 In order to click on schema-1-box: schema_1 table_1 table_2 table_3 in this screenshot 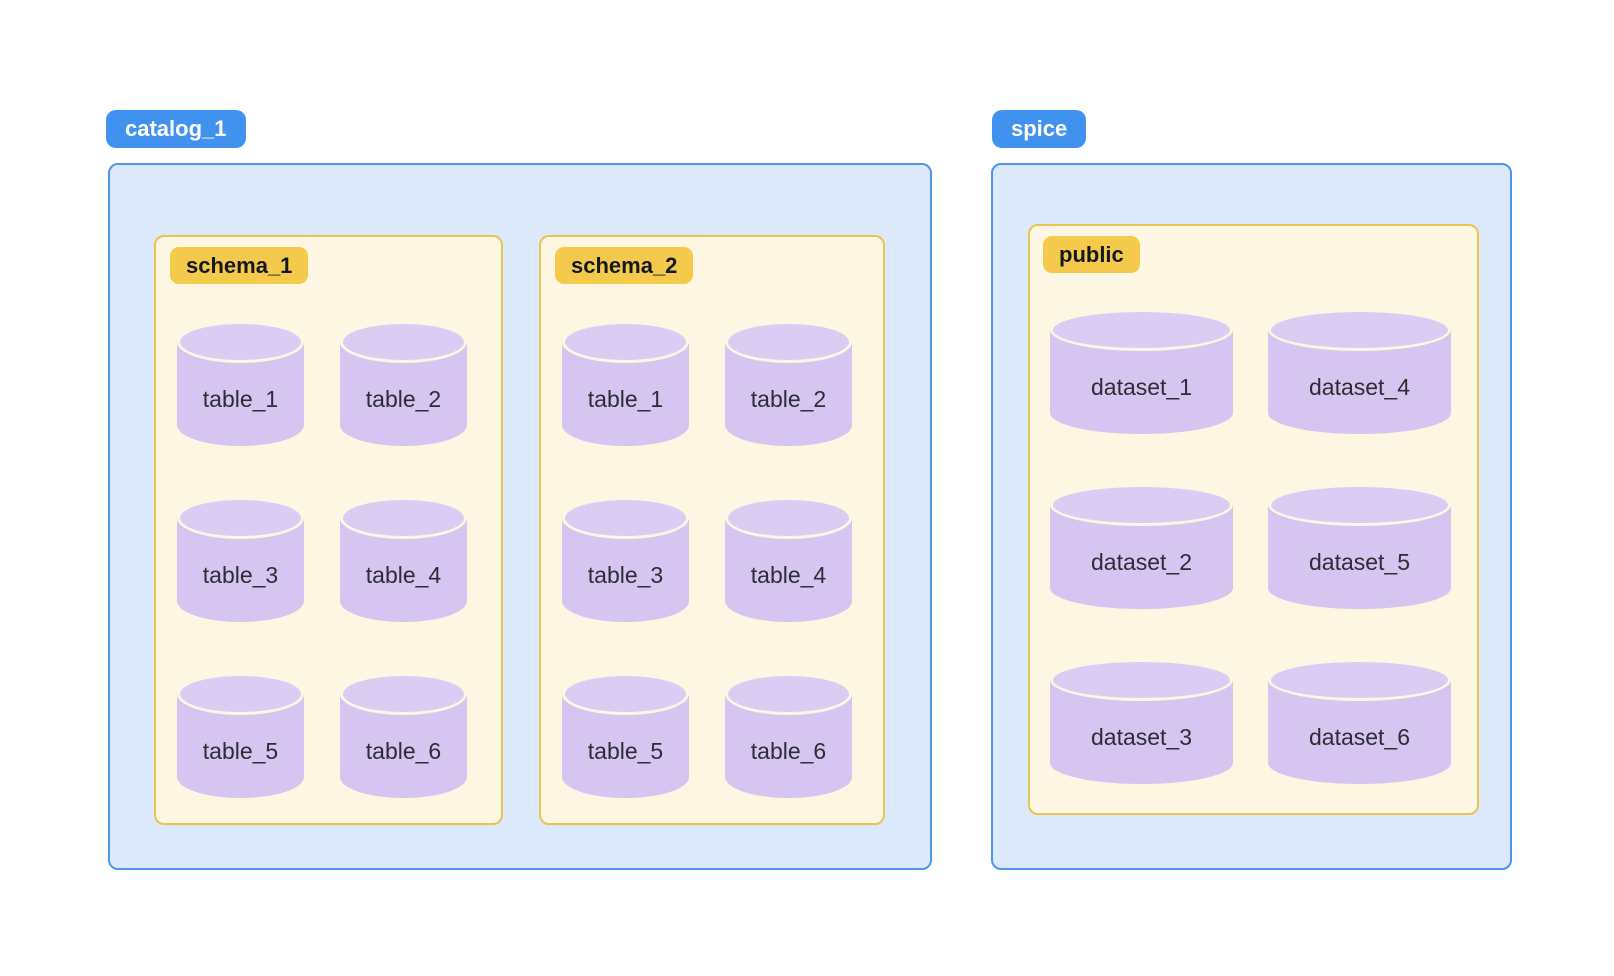, I will do `click(328, 530)`.